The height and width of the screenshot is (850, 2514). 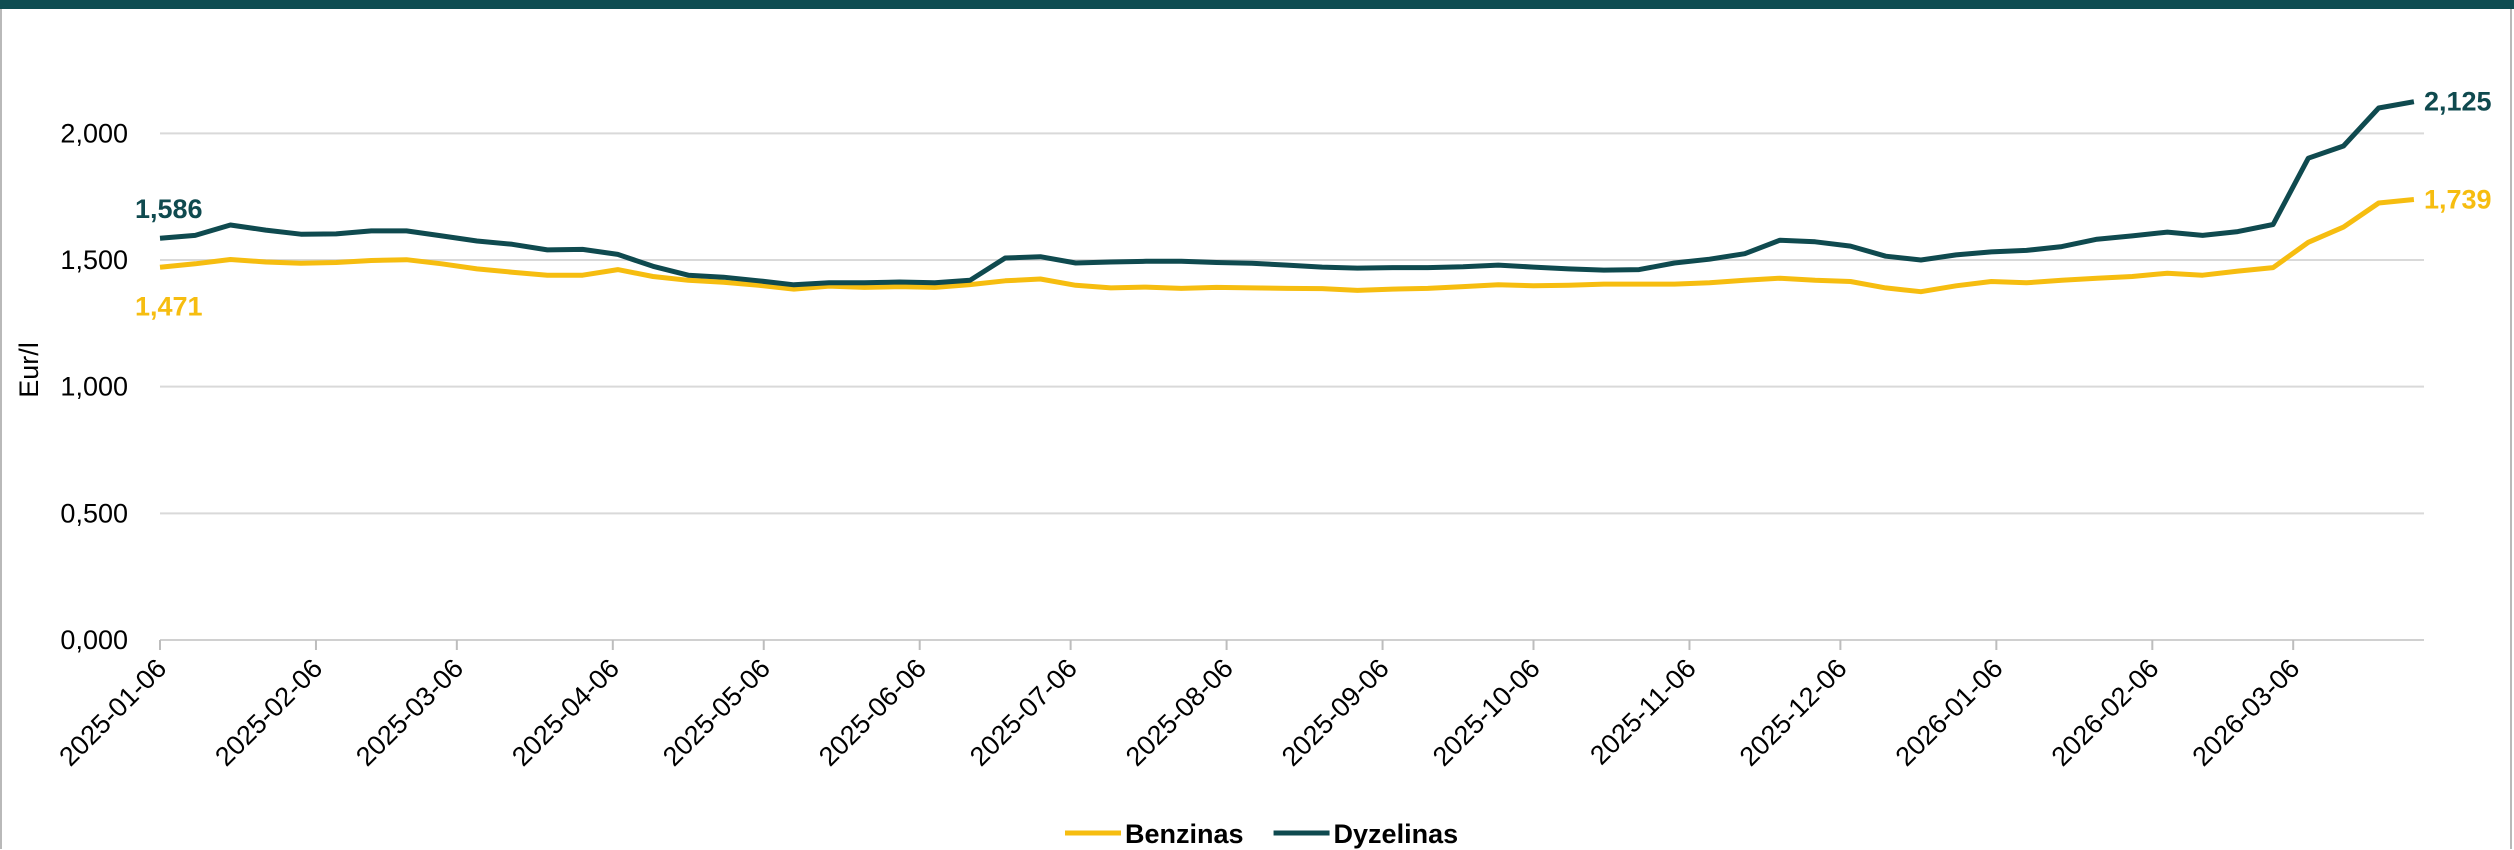 I want to click on x-tick-label: 2025-03-06, so click(x=409, y=712).